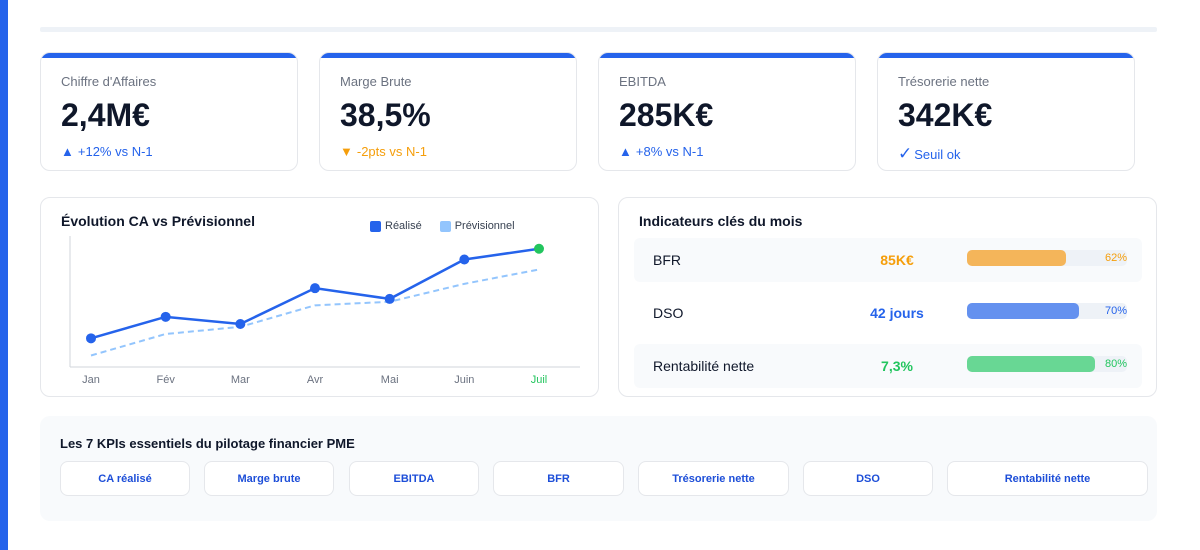  Describe the element at coordinates (539, 380) in the screenshot. I see `x-tick-label: Juil` at that location.